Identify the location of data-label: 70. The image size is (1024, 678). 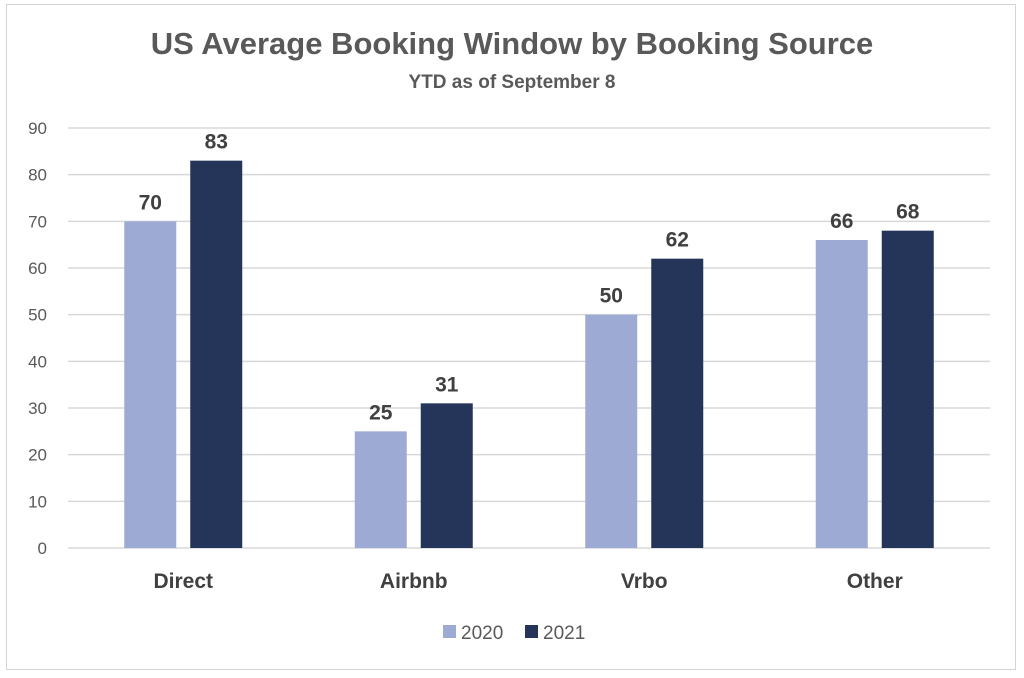
(150, 202).